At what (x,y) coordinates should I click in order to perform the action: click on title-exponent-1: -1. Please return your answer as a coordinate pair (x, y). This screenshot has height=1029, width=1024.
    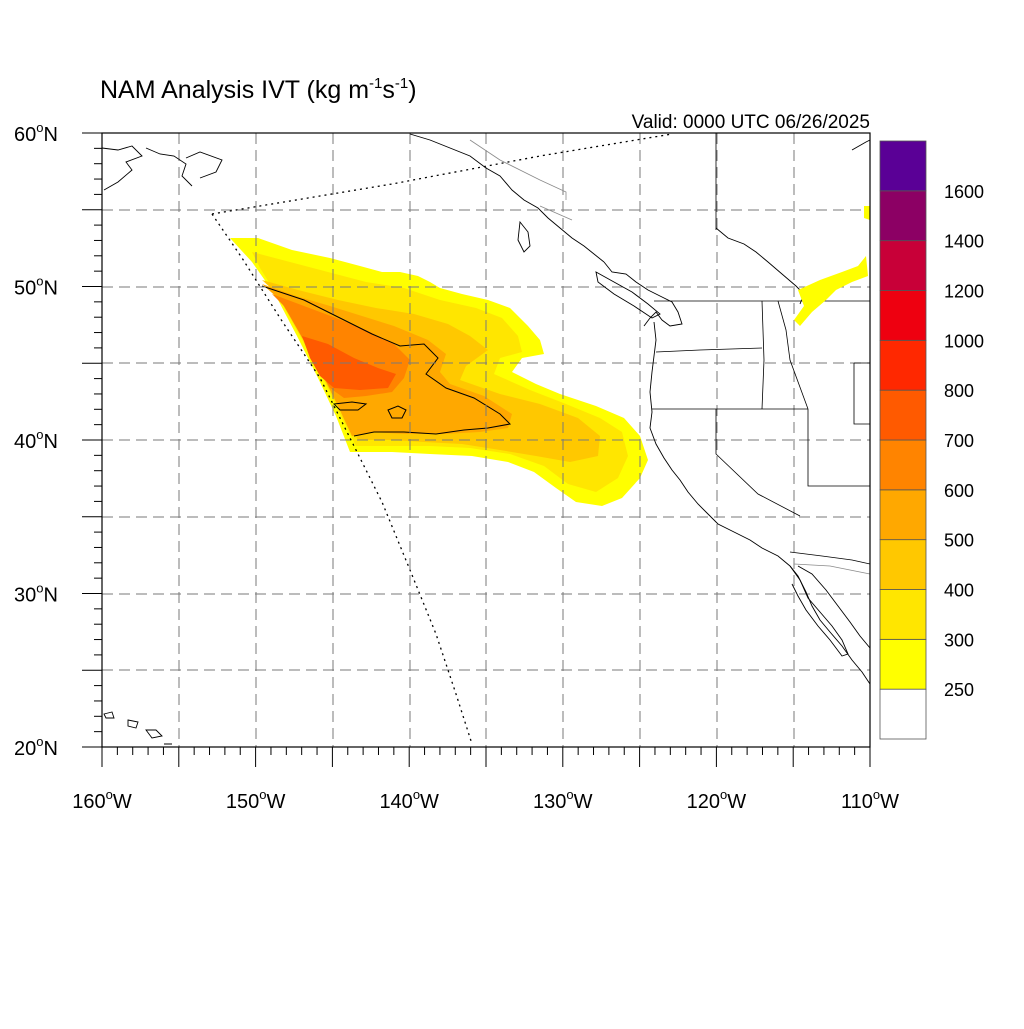
    Looking at the image, I should click on (375, 83).